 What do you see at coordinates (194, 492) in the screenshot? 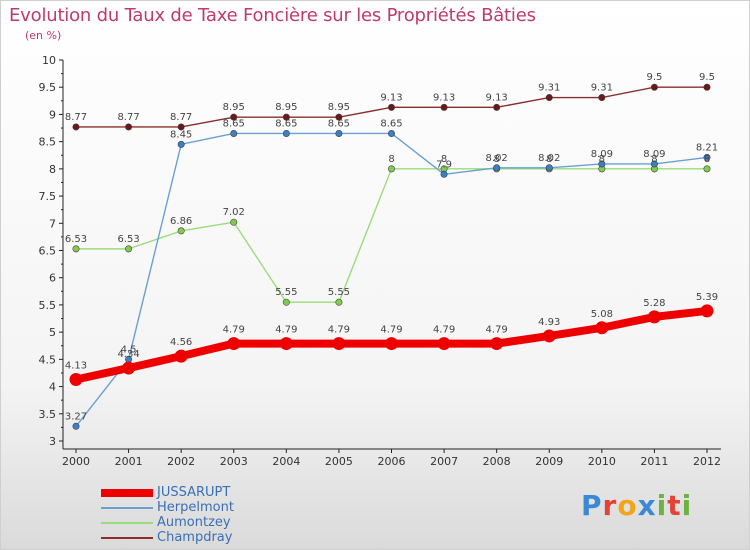
I see `legend-label: JUSSARUPT` at bounding box center [194, 492].